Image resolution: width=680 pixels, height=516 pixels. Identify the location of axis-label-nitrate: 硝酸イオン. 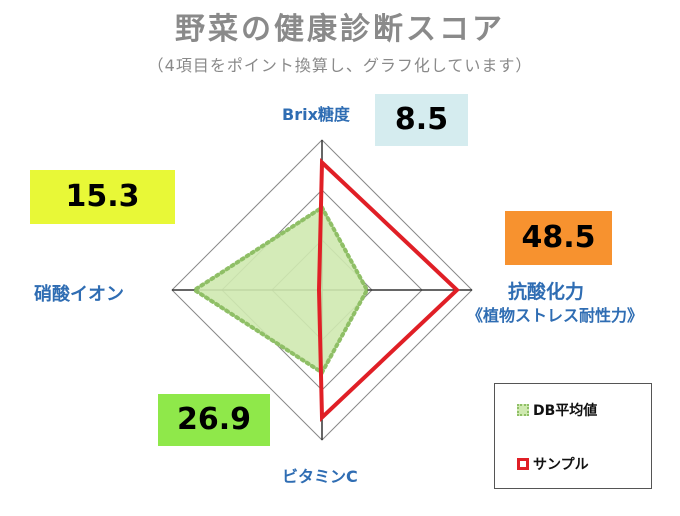
(79, 294).